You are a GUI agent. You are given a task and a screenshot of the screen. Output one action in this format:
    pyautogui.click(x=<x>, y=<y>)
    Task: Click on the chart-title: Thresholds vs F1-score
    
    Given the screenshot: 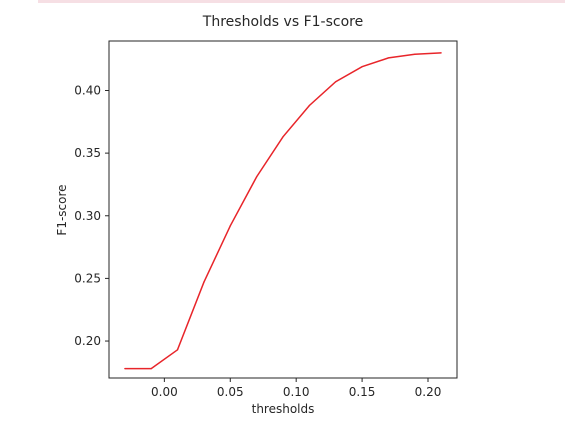 What is the action you would take?
    pyautogui.click(x=282, y=22)
    